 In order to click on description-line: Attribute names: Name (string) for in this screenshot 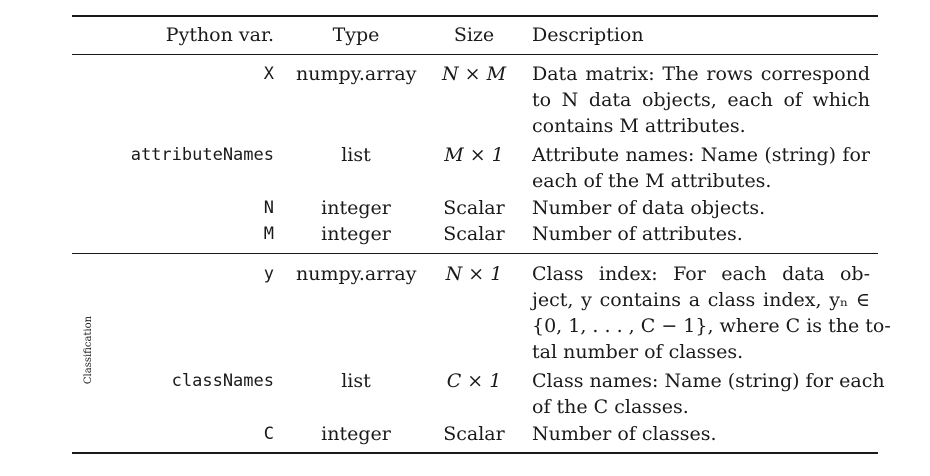, I will do `click(701, 155)`.